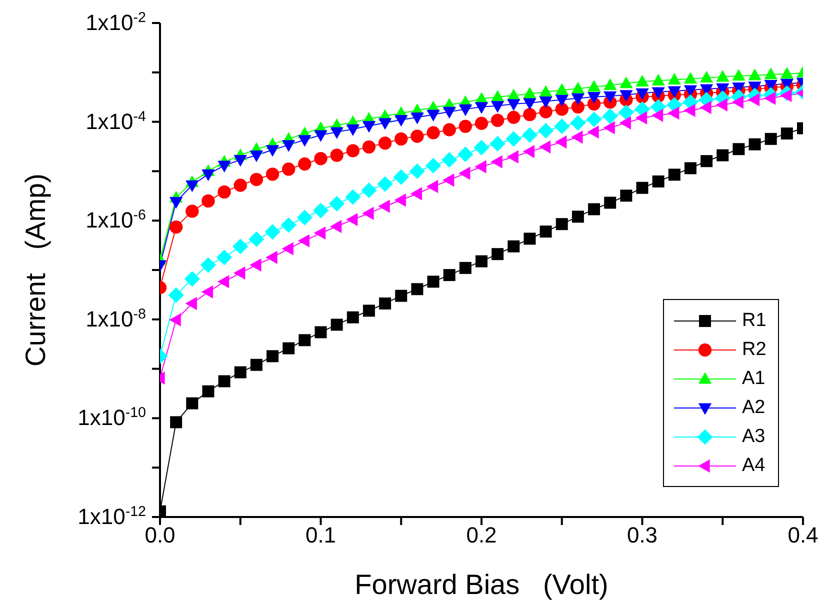 Image resolution: width=826 pixels, height=613 pixels. Describe the element at coordinates (320, 535) in the screenshot. I see `x-tick-label: 0.1` at that location.